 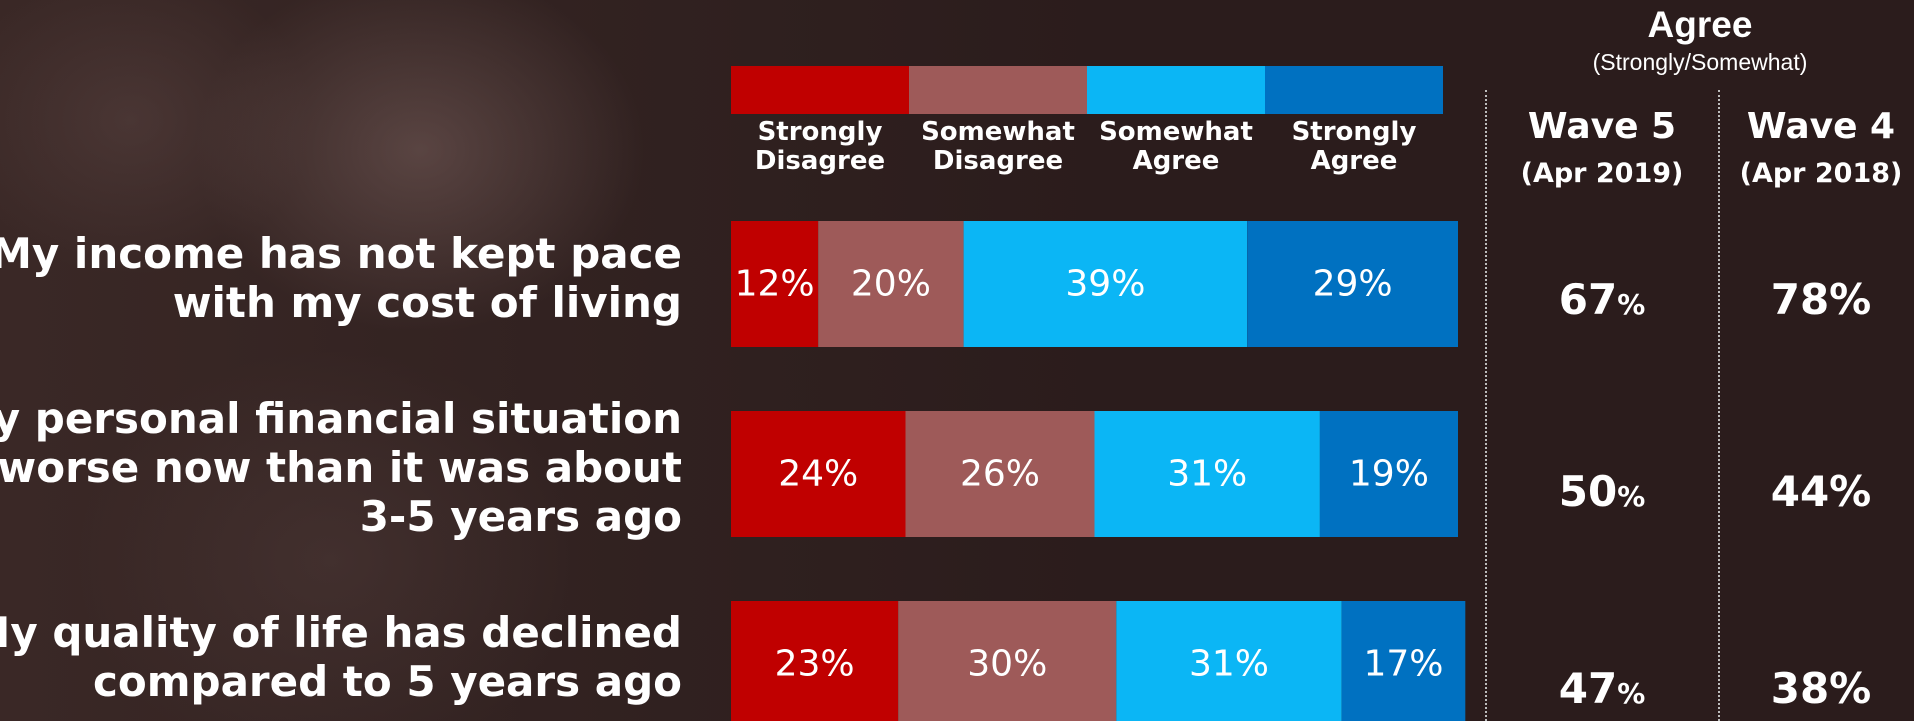 What do you see at coordinates (1588, 688) in the screenshot?
I see `value-number: 47` at bounding box center [1588, 688].